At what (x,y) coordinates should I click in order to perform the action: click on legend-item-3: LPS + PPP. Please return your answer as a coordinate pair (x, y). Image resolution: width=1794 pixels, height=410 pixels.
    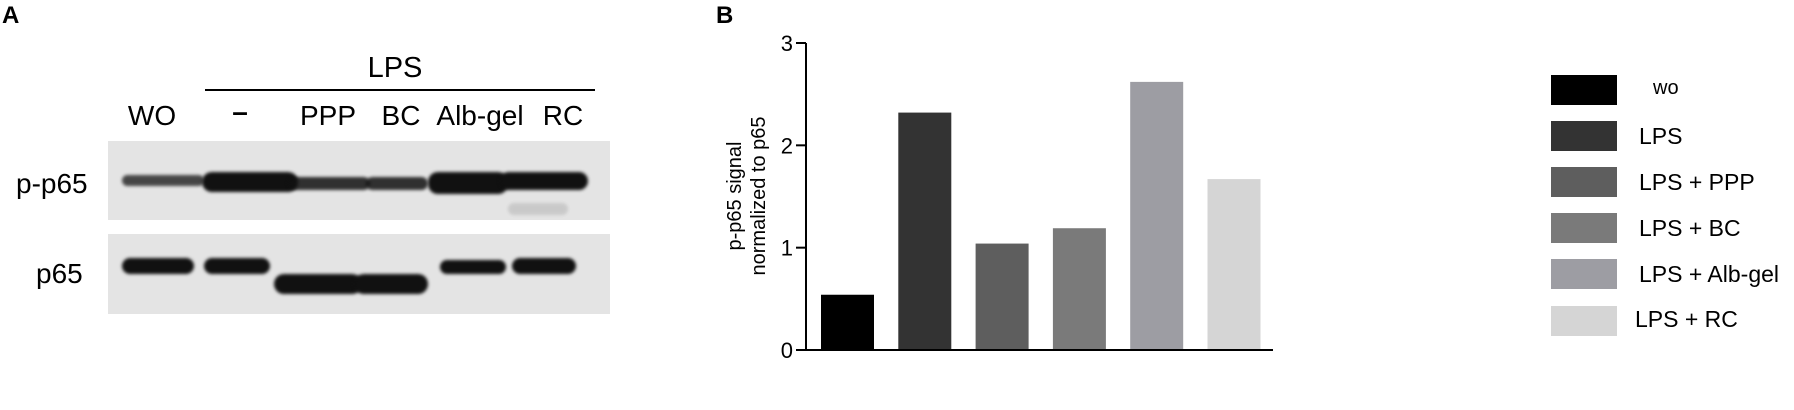
    Looking at the image, I should click on (1671, 189).